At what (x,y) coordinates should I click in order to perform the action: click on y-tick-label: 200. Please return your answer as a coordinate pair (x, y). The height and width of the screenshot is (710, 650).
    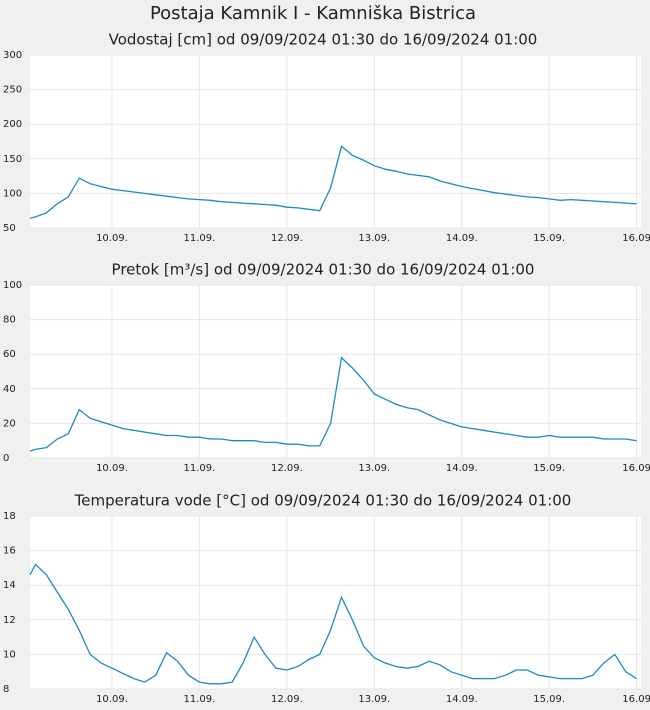
    Looking at the image, I should click on (12, 124).